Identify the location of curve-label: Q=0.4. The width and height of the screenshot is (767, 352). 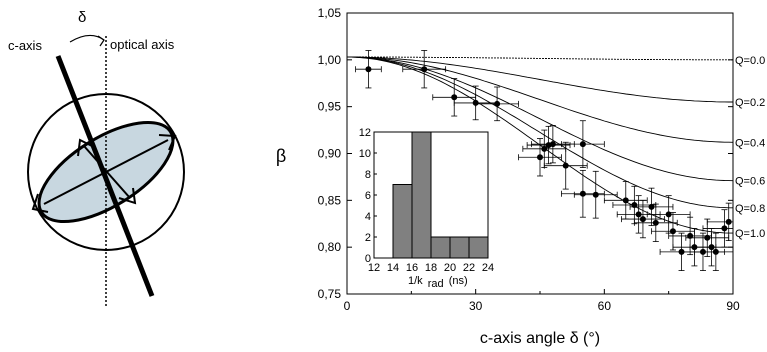
(750, 143).